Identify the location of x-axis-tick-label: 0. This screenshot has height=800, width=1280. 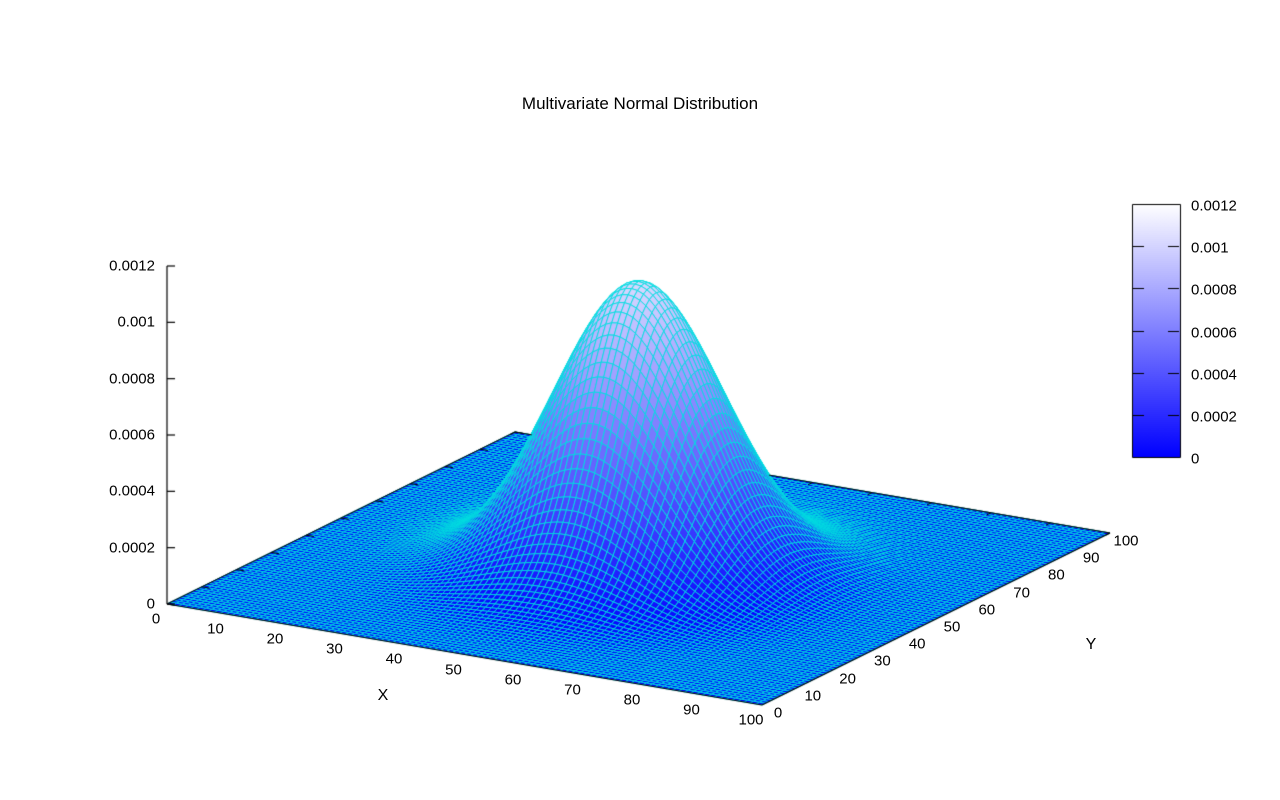
(156, 619).